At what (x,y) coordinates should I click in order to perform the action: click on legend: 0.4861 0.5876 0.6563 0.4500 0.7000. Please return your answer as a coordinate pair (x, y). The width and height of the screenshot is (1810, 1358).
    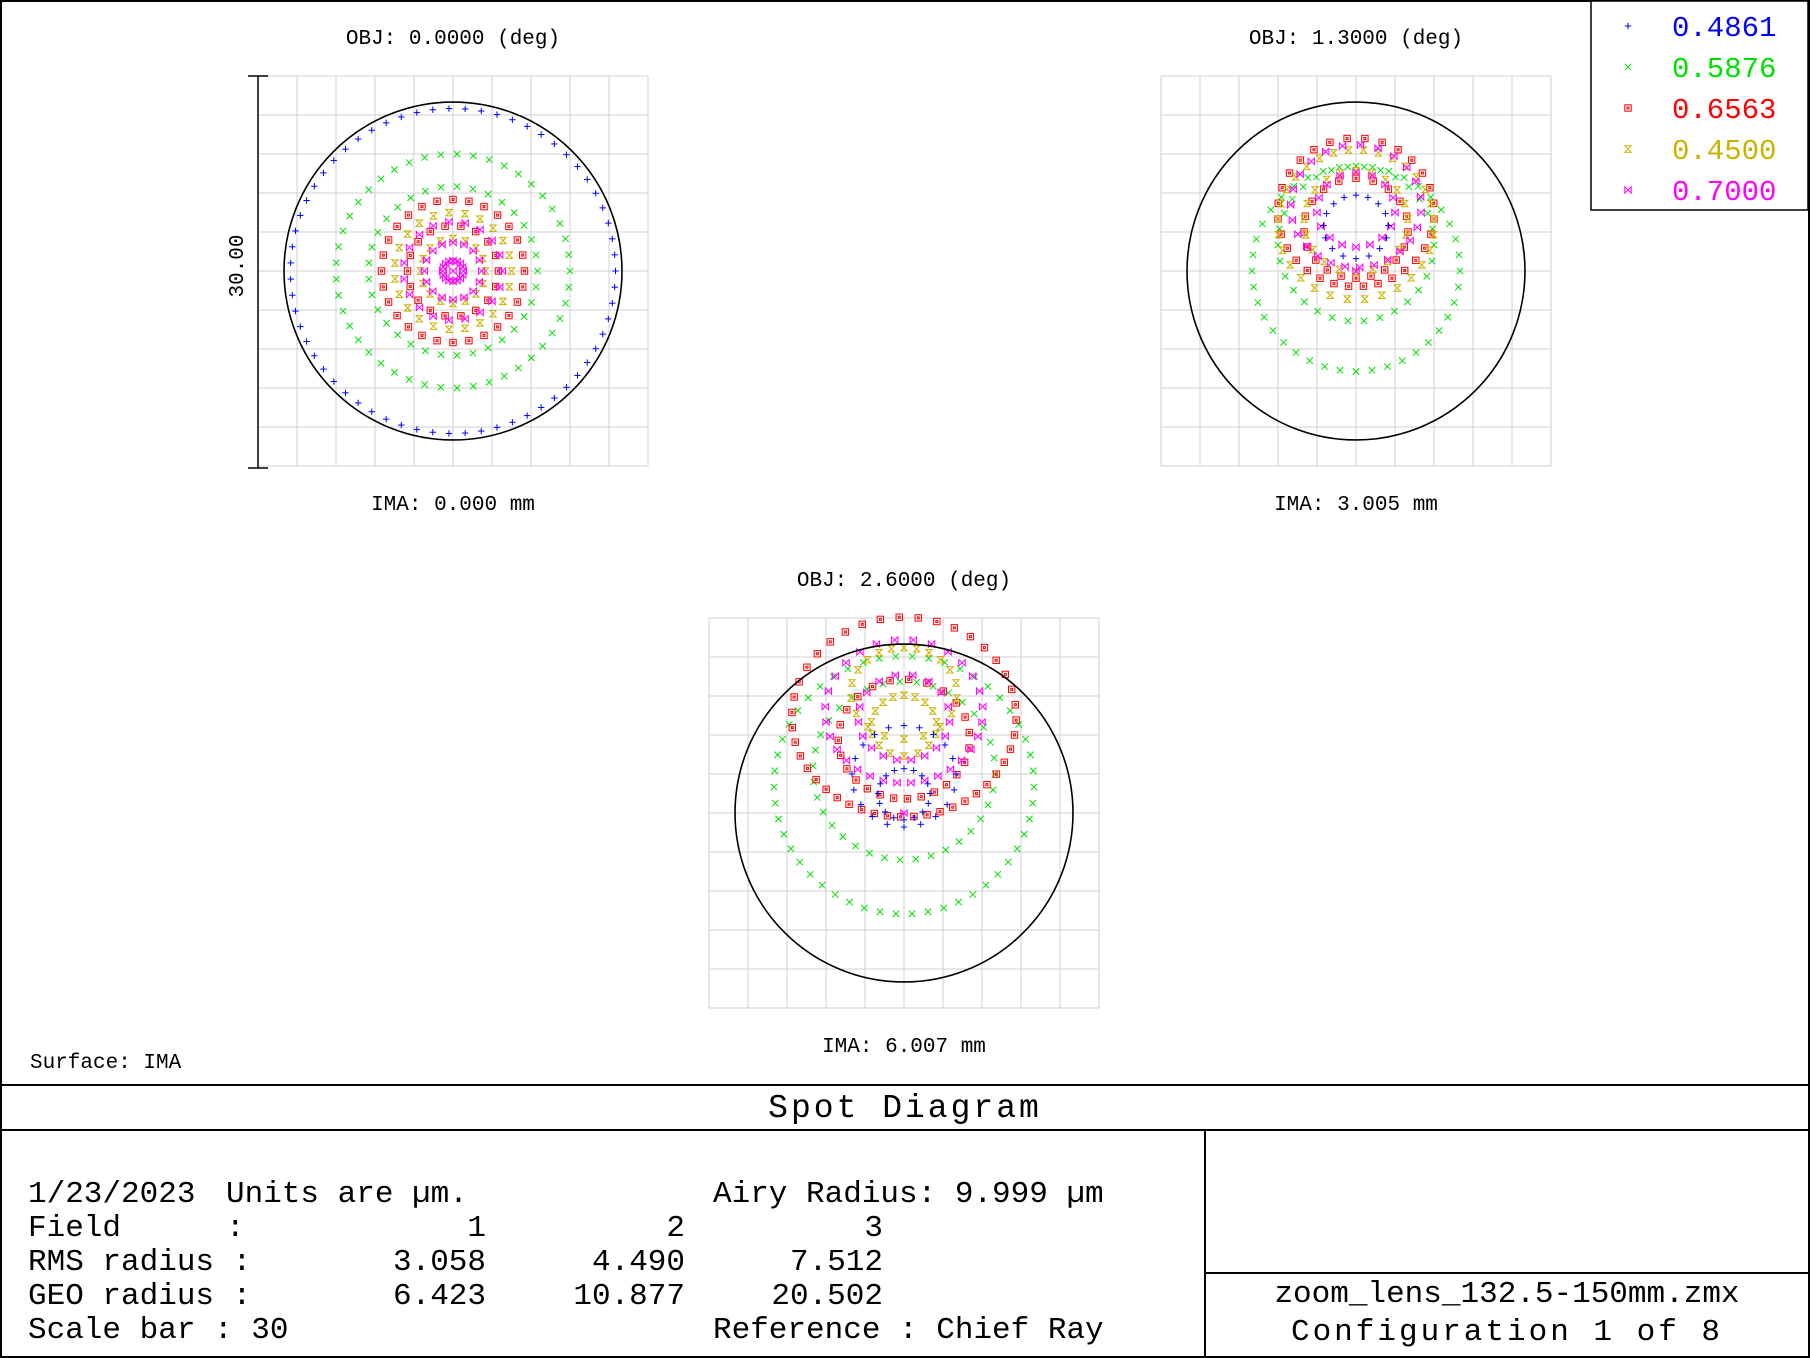
    Looking at the image, I should click on (1699, 105).